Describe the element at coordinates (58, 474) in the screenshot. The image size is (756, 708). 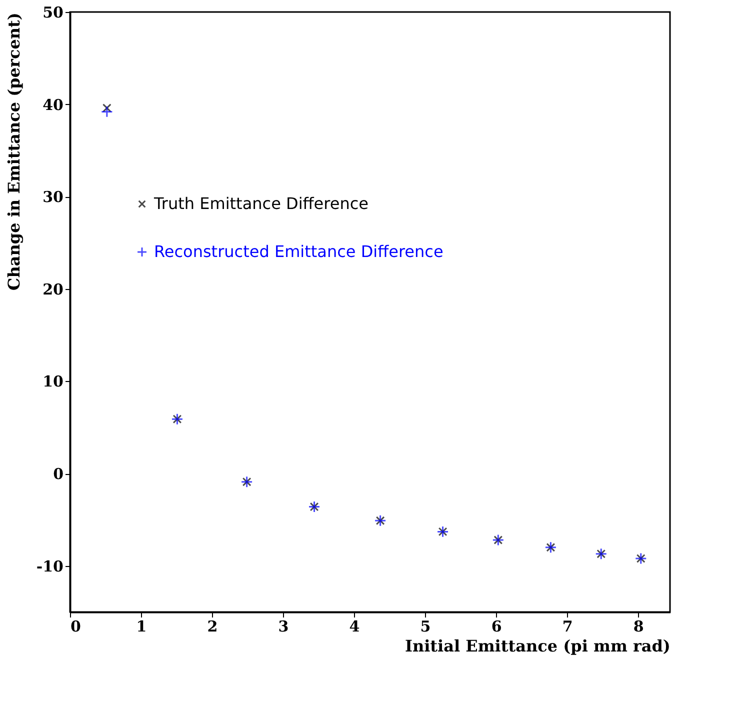
I see `y-tick-label: 0` at that location.